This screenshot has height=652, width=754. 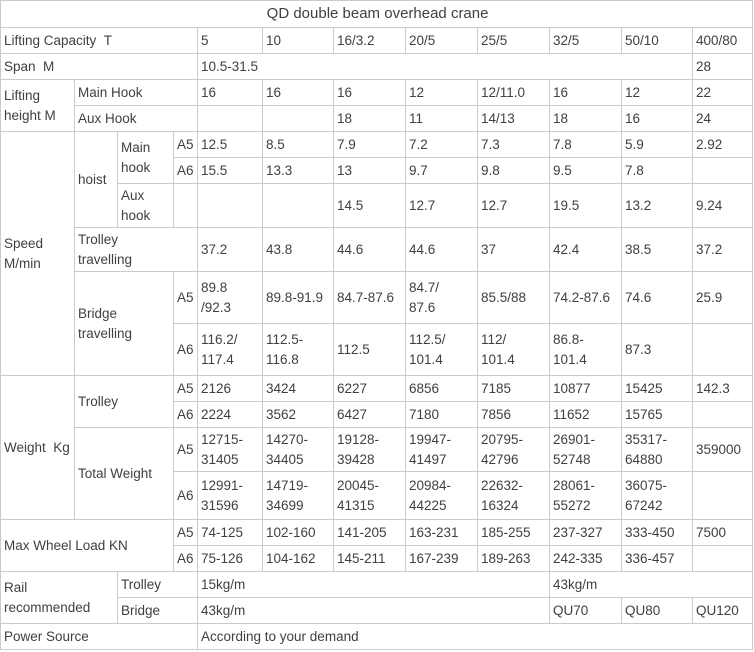 I want to click on value-cell: 28061- 55272, so click(x=585, y=495).